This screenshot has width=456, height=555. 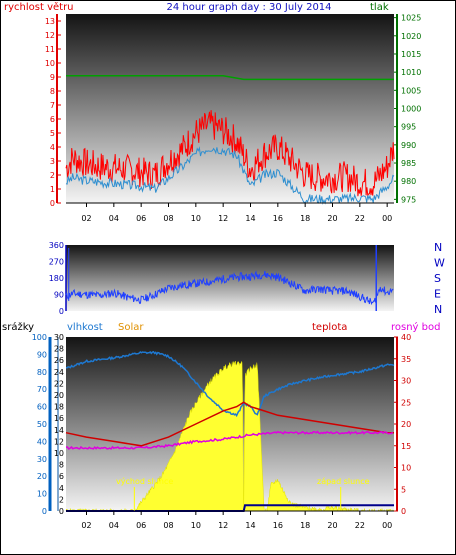 I want to click on rain-tick-label: 80, so click(x=42, y=372).